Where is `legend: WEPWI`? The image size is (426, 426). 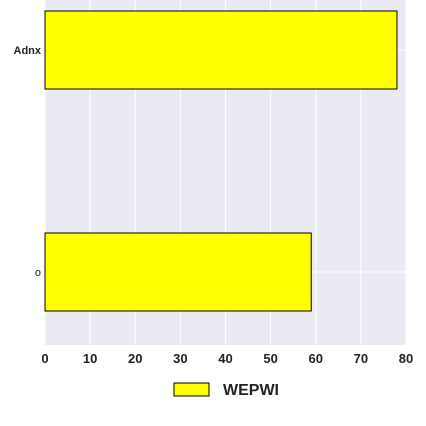
legend: WEPWI is located at coordinates (226, 390).